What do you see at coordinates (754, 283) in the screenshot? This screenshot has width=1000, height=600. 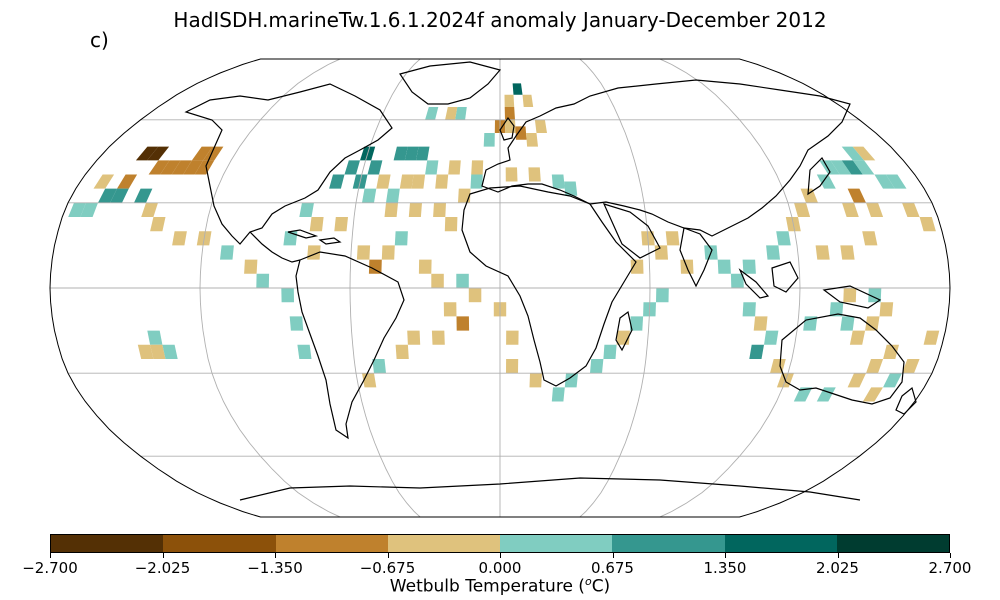 I see `coast-sumatra` at bounding box center [754, 283].